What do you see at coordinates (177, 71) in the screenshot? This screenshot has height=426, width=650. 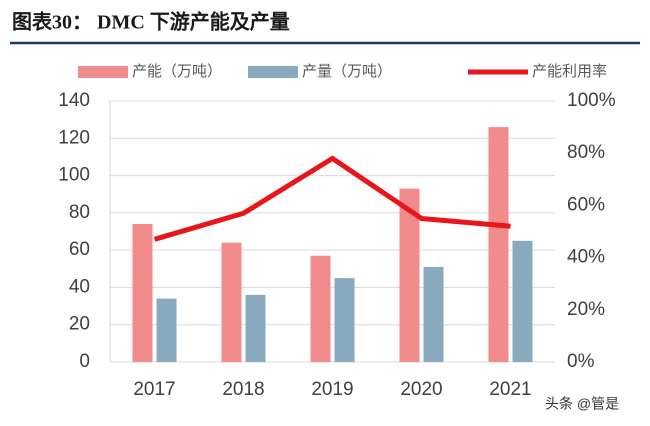 I see `legend-label: 产能（万吨）` at bounding box center [177, 71].